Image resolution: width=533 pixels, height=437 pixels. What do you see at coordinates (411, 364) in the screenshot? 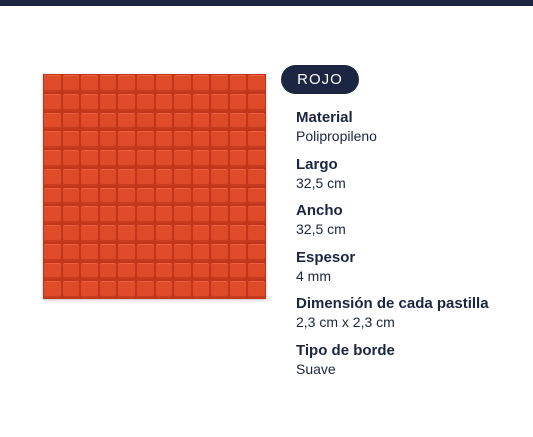
I see `spec-edge-type: Tipo de borde Suave` at bounding box center [411, 364].